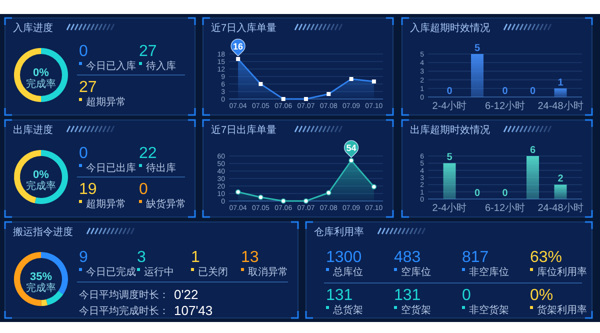 This screenshot has width=600, height=333. Describe the element at coordinates (148, 153) in the screenshot. I see `text: 22` at that location.